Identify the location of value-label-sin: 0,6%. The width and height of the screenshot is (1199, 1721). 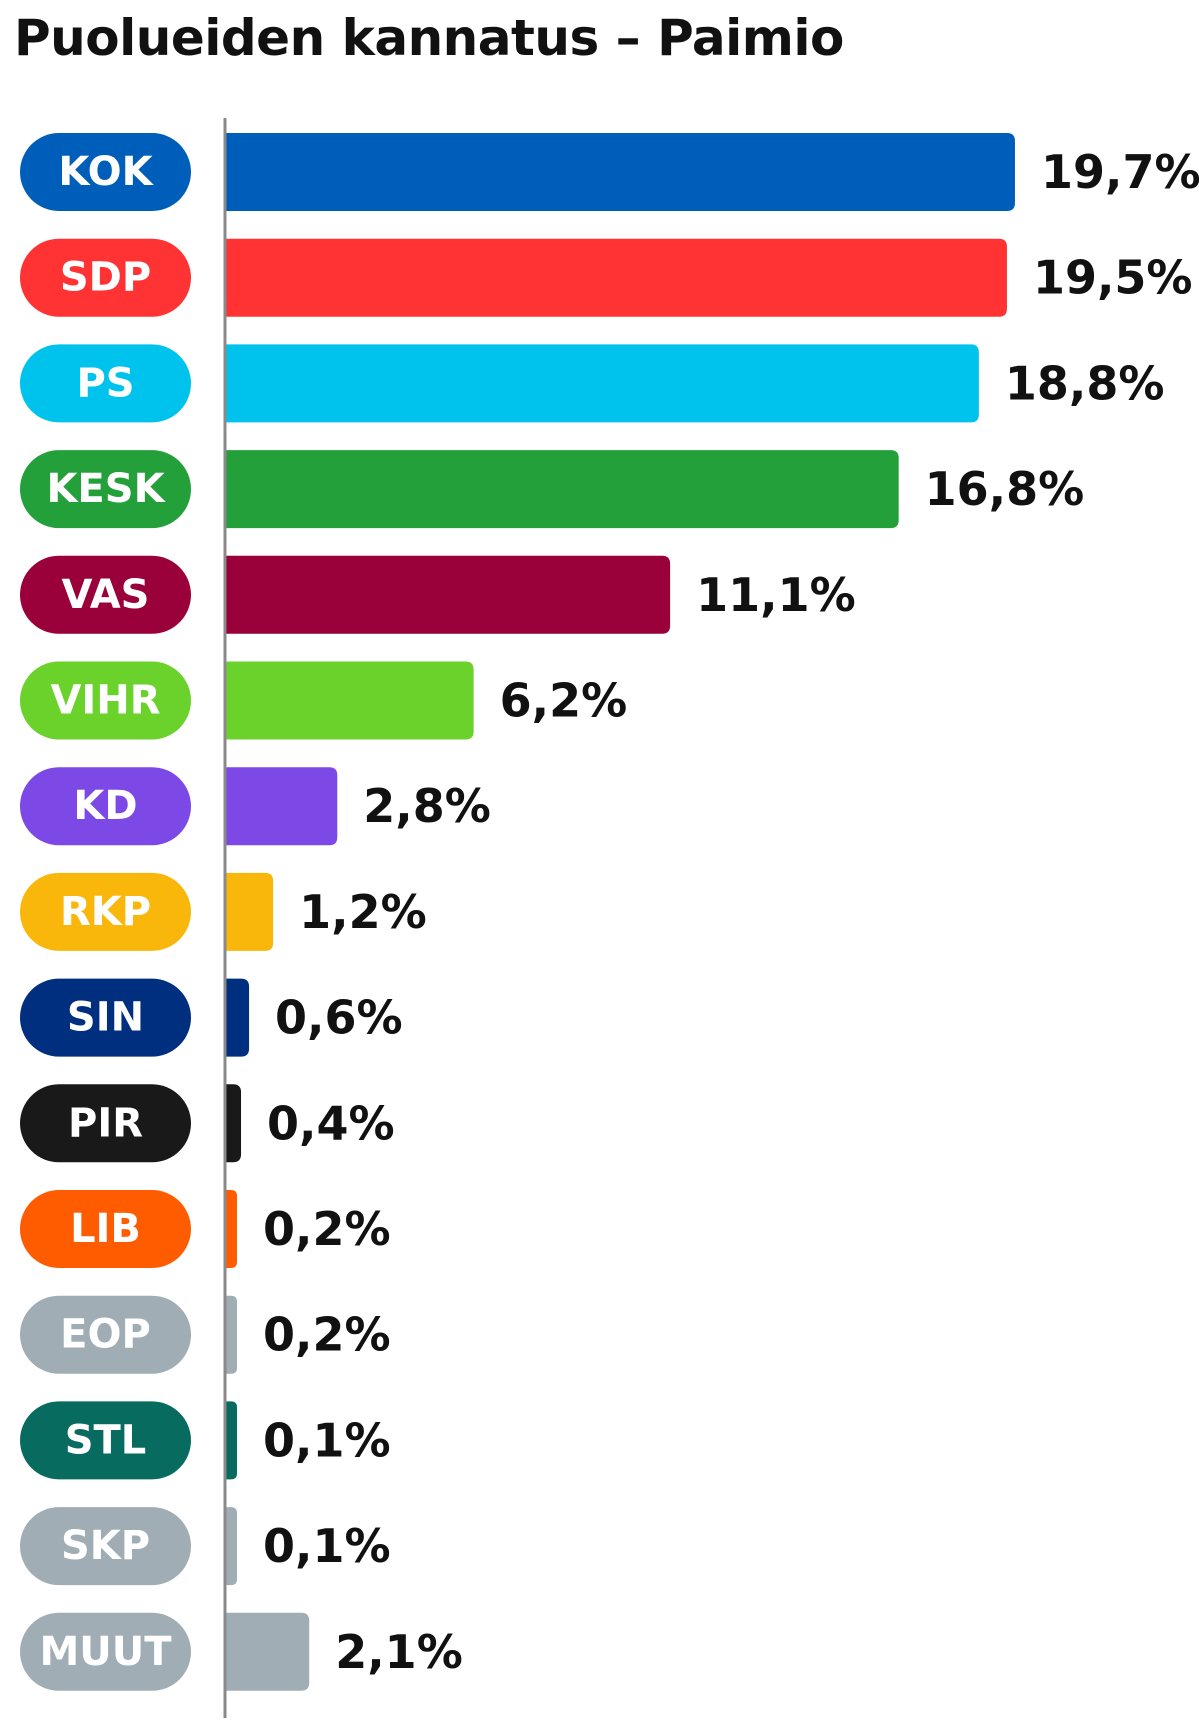
(339, 1018).